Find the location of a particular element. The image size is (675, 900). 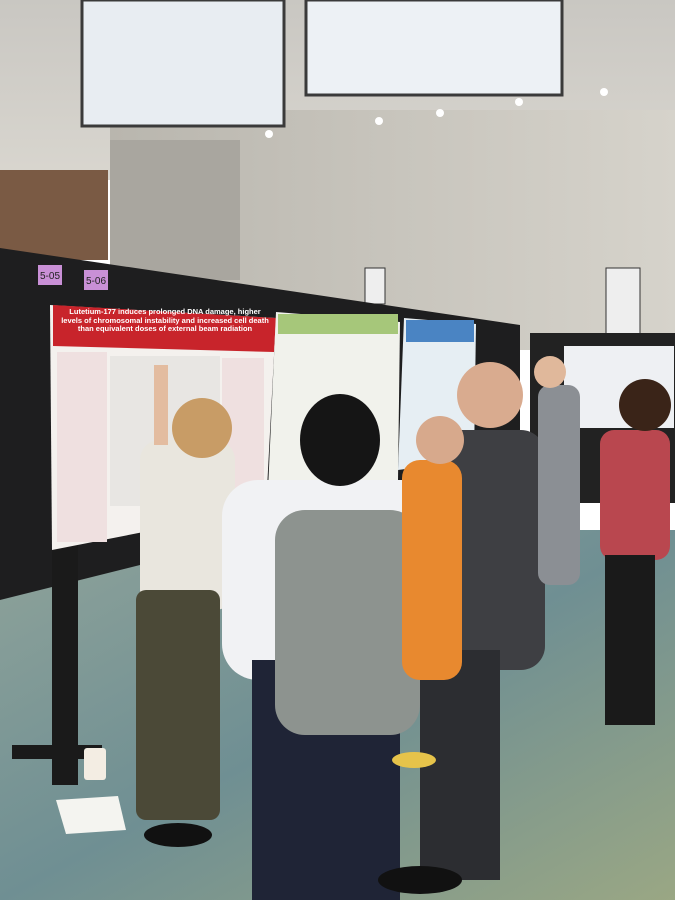

raised-arm is located at coordinates (161, 405).